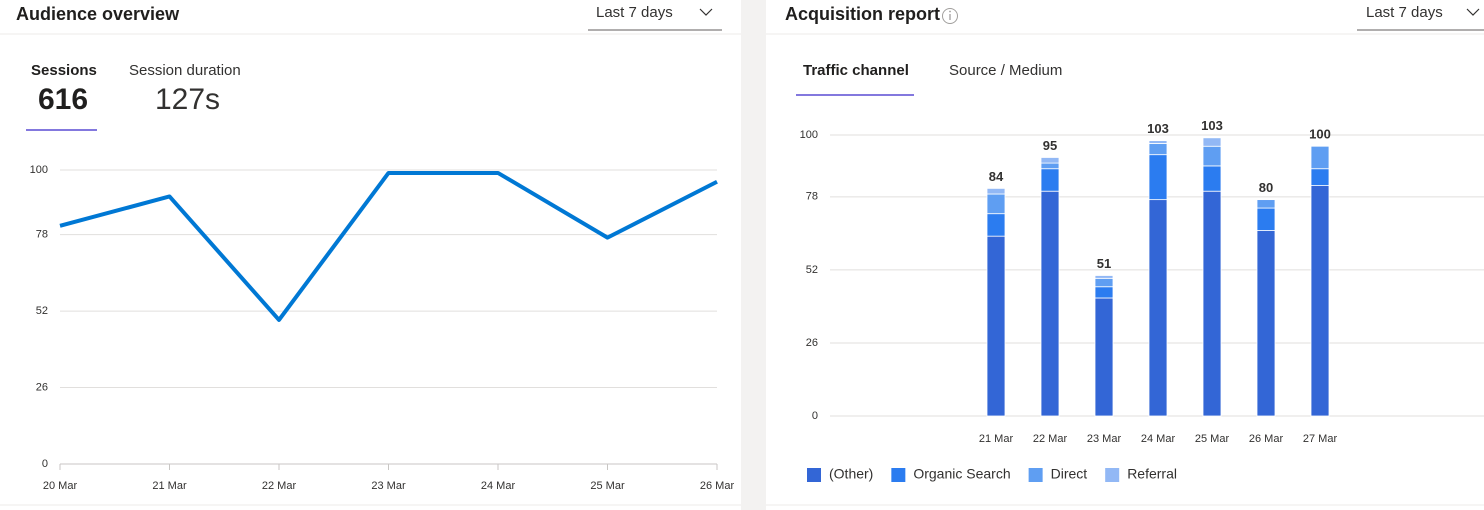  I want to click on panel-title: Acquisition report, so click(862, 14).